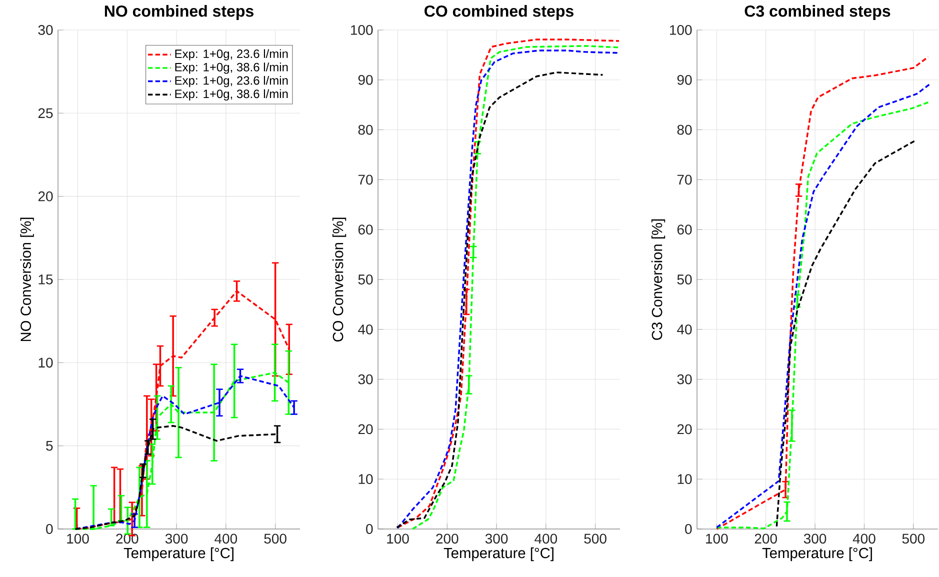  Describe the element at coordinates (846, 334) in the screenshot. I see `line-series` at that location.